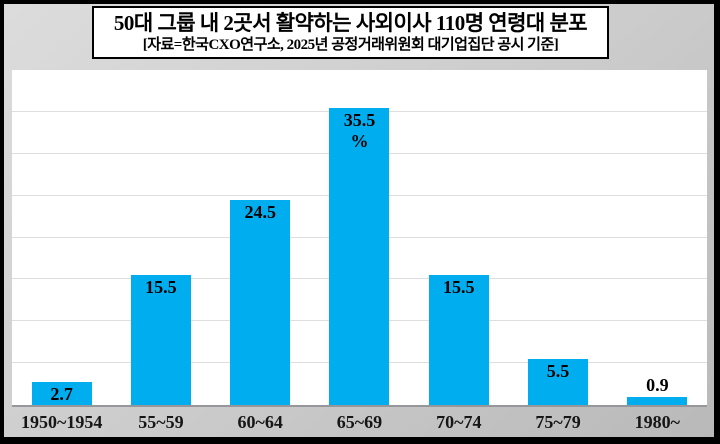 Image resolution: width=720 pixels, height=444 pixels. Describe the element at coordinates (161, 422) in the screenshot. I see `x-axis-label: 55~59` at that location.